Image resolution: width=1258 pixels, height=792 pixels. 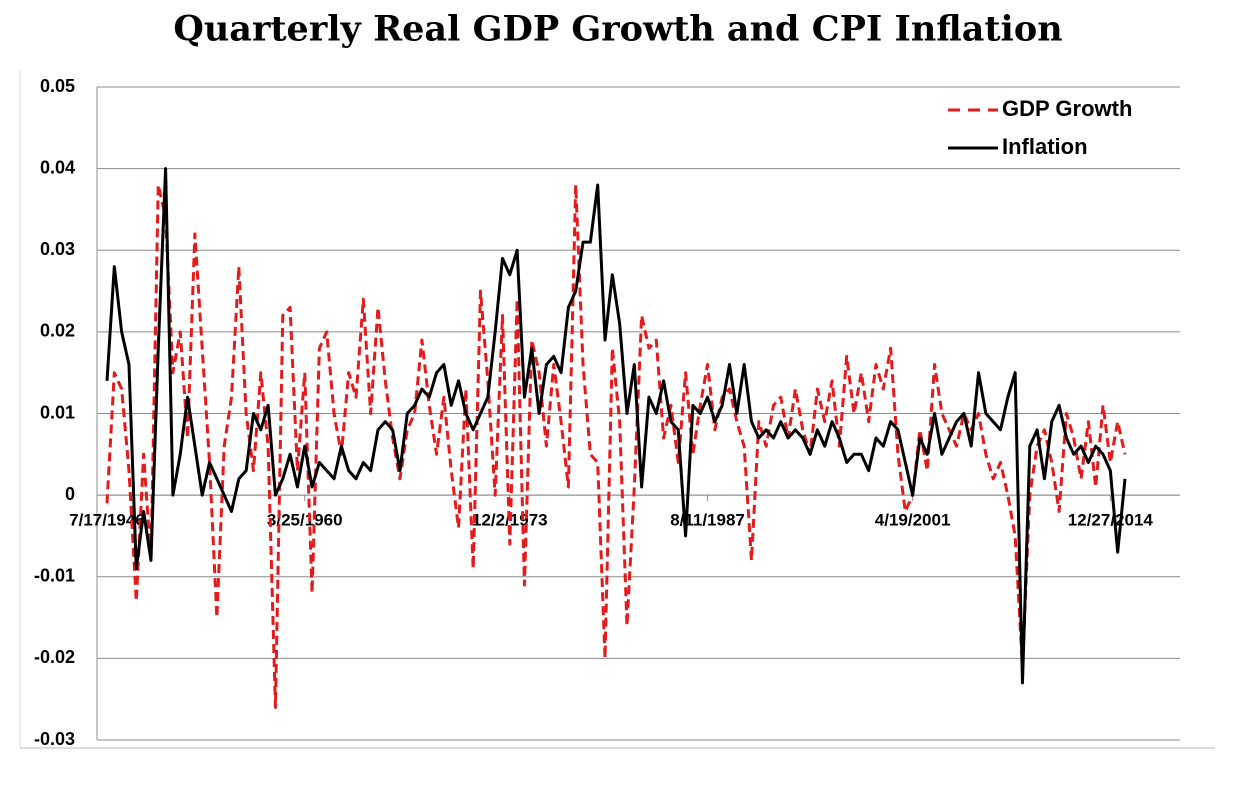 What do you see at coordinates (54, 576) in the screenshot?
I see `y-tick-label: -0.01` at bounding box center [54, 576].